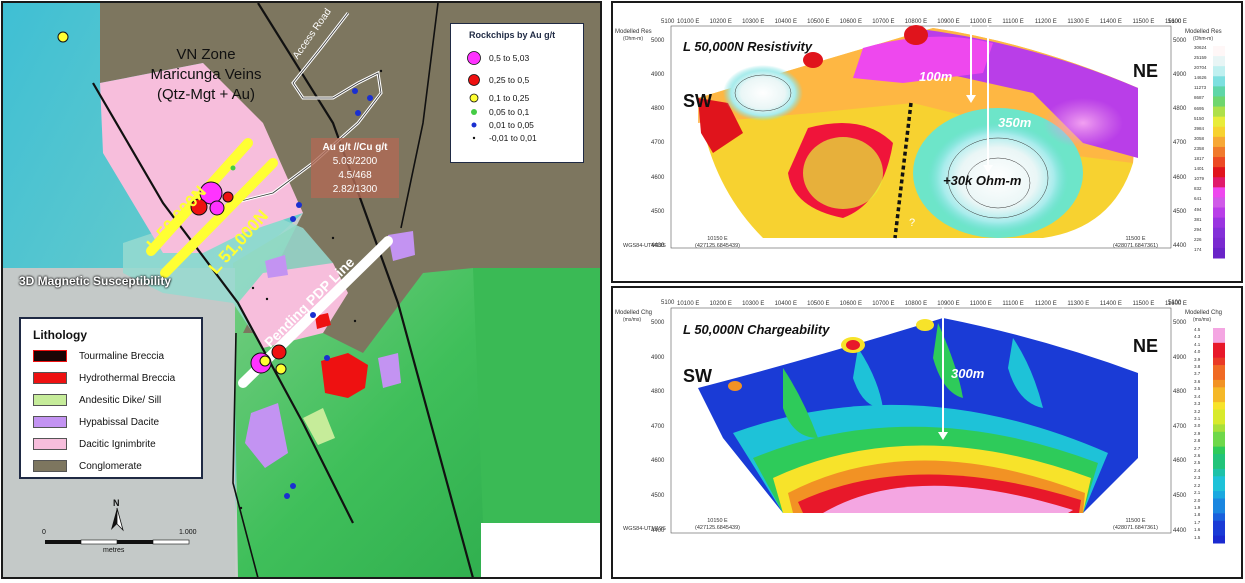 This screenshot has width=1245, height=583. Describe the element at coordinates (717, 528) in the screenshot. I see `coord-line: (427125.6845439)` at that location.